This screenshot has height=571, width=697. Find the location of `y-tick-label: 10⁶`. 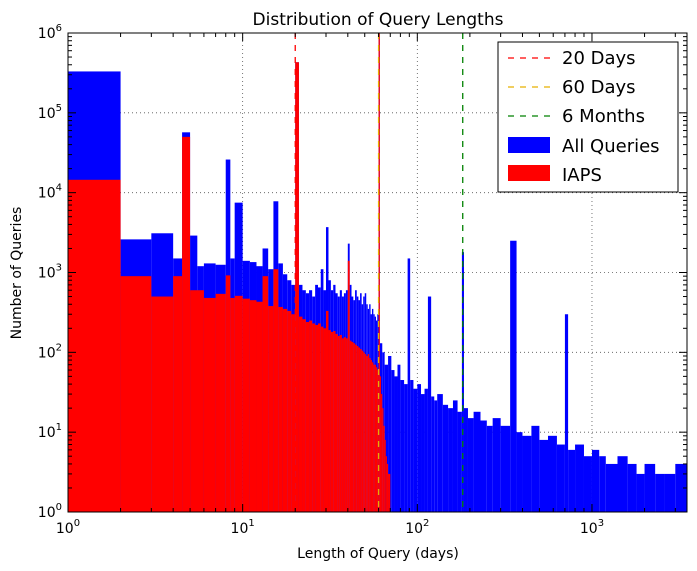

y-tick-label: 10⁶ is located at coordinates (50, 32).